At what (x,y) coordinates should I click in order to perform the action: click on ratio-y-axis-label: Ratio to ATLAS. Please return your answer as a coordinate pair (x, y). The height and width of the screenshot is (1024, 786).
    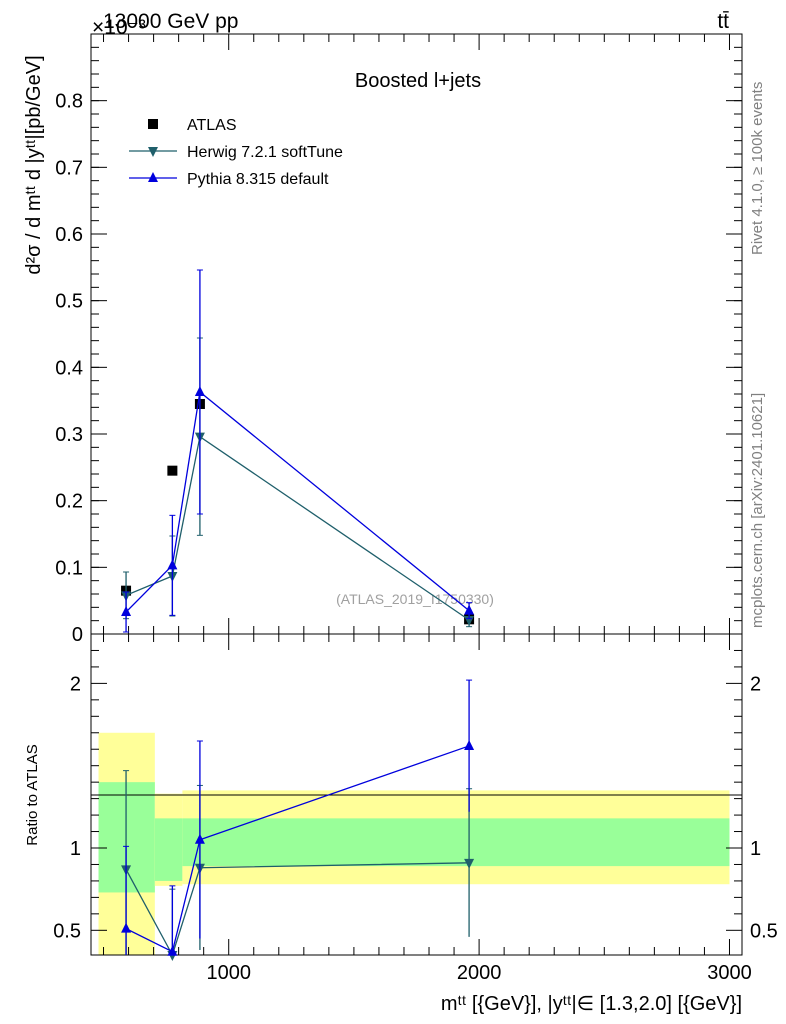
    Looking at the image, I should click on (32, 794).